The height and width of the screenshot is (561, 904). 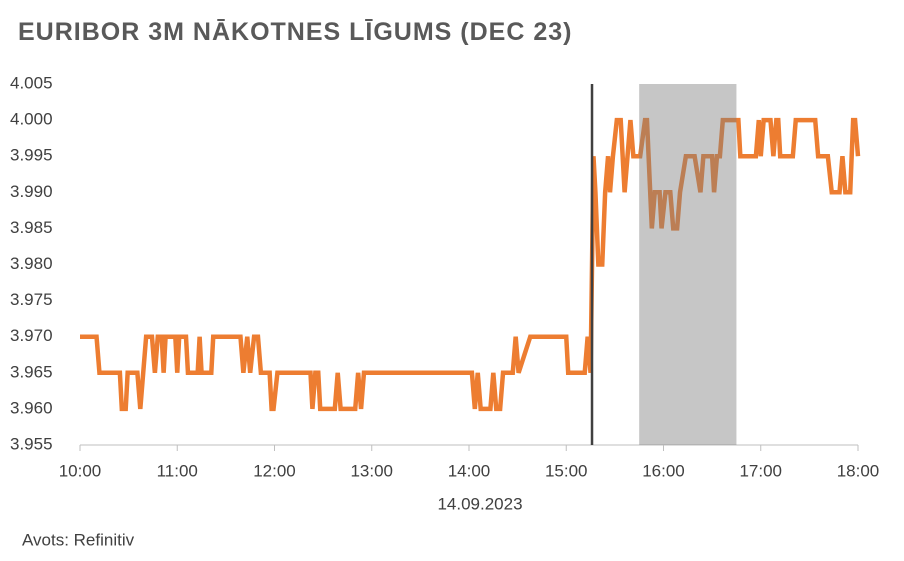 I want to click on x-axis-label: 14.09.2023, so click(x=479, y=503).